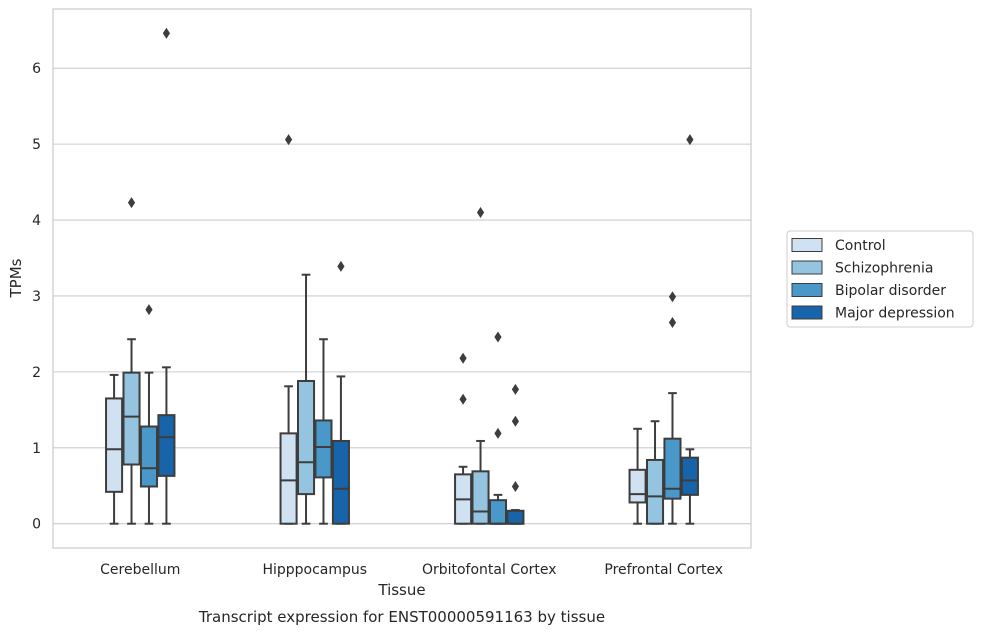  I want to click on y-tick-label: 0, so click(36, 525).